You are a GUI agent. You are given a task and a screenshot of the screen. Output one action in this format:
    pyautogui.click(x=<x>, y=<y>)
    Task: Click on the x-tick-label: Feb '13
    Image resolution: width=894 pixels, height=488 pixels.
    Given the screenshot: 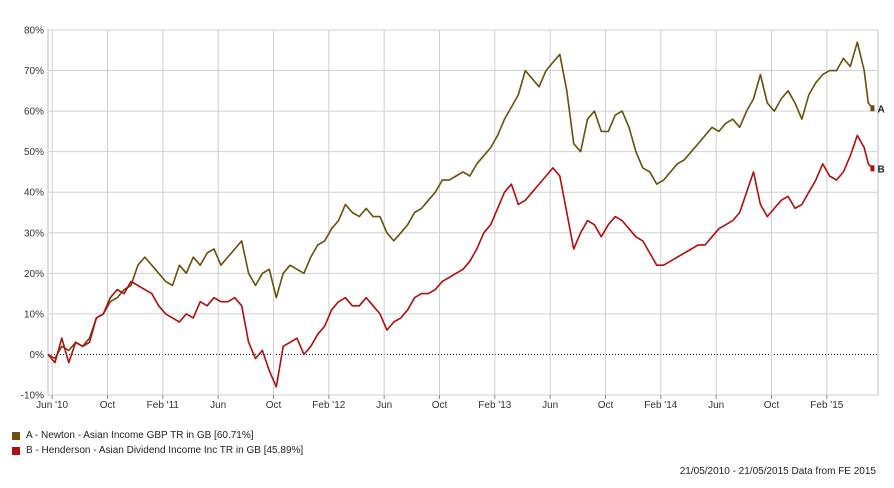 What is the action you would take?
    pyautogui.click(x=494, y=405)
    